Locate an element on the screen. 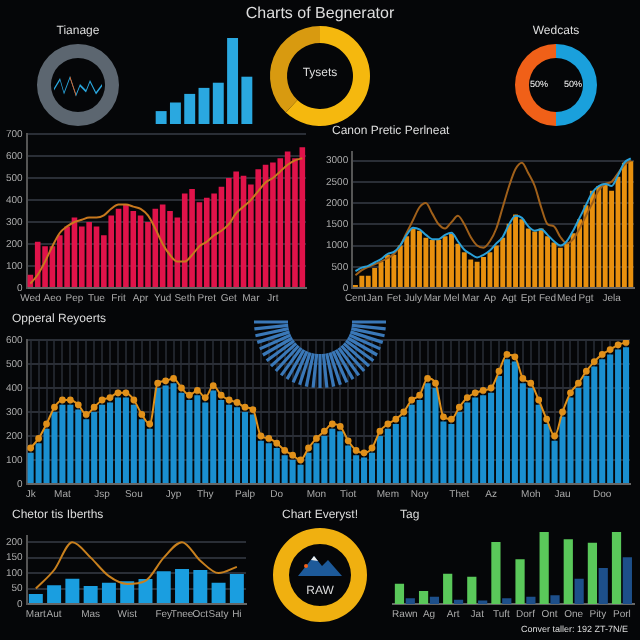 This screenshot has height=640, width=640. text: Charts of Begnerator is located at coordinates (320, 13).